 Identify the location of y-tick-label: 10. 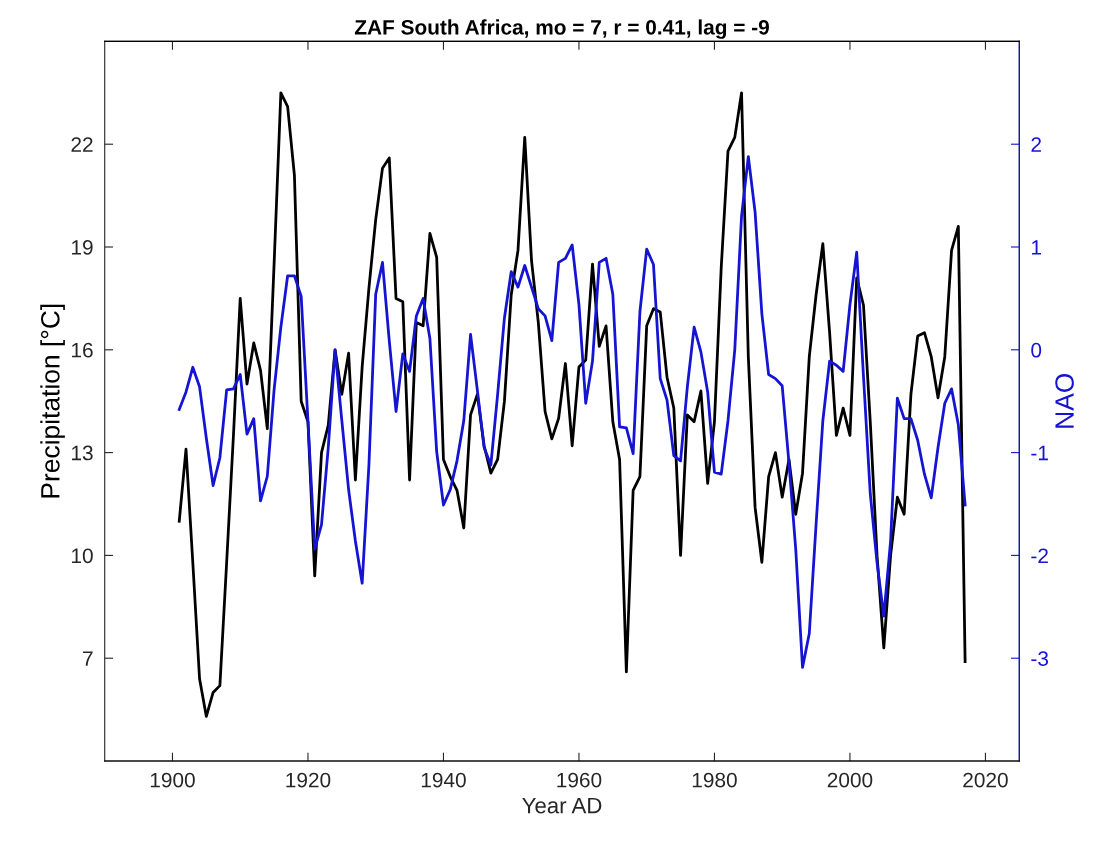
(82, 556).